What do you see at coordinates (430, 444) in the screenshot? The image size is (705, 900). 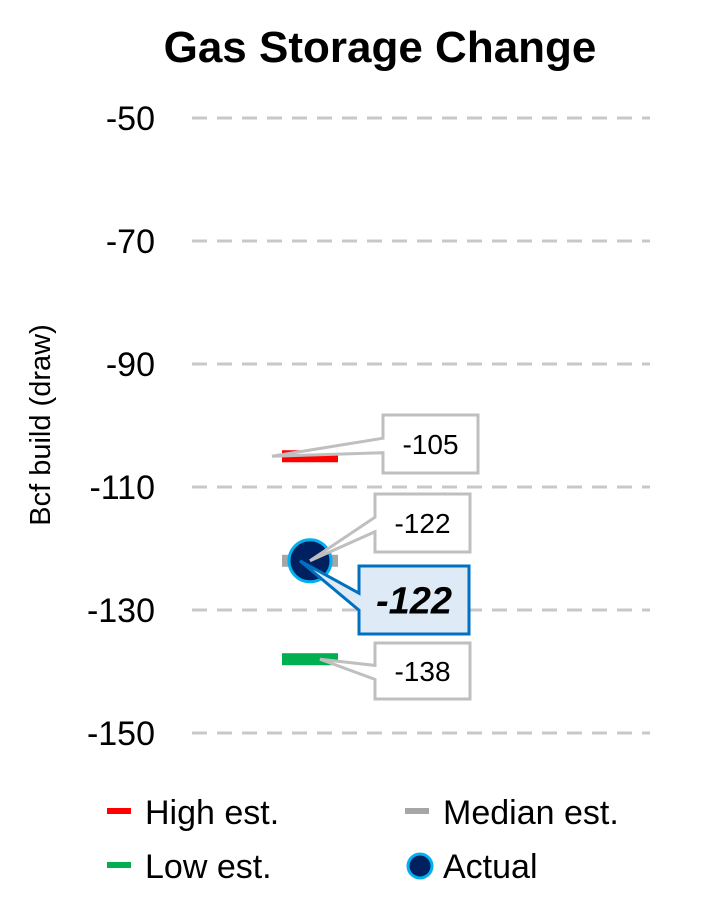 I see `callout-text: -105` at bounding box center [430, 444].